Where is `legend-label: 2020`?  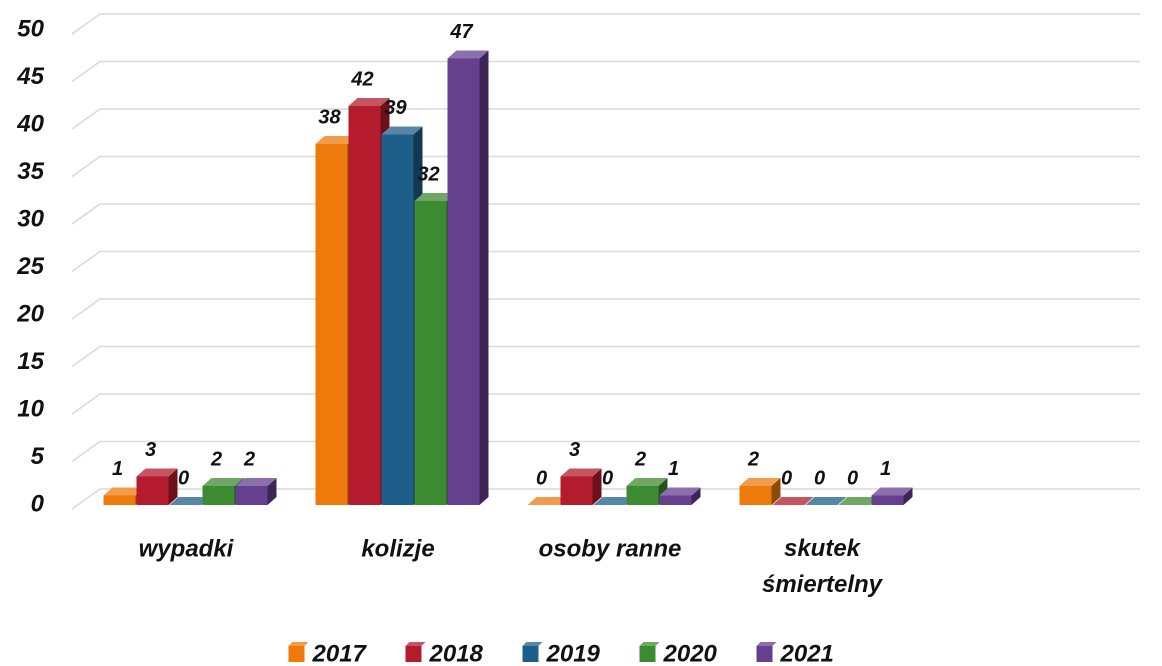
legend-label: 2020 is located at coordinates (690, 653).